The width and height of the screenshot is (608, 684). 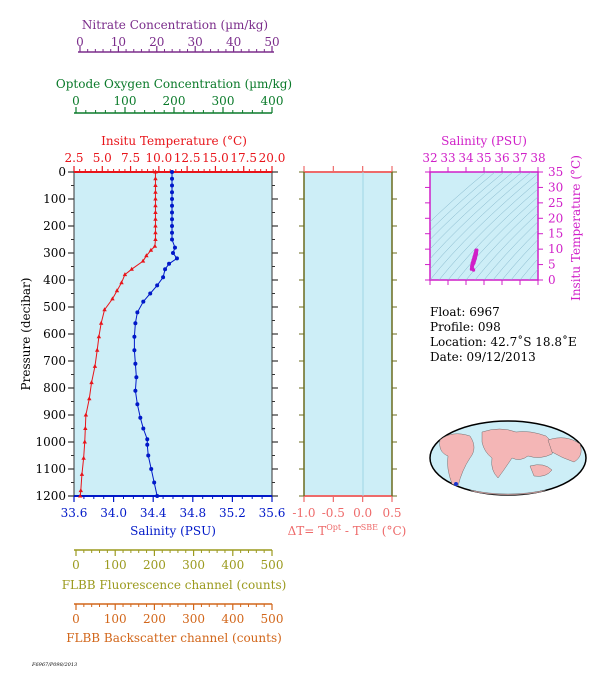 I want to click on ts-salinity-tick-label: 35, so click(x=483, y=158).